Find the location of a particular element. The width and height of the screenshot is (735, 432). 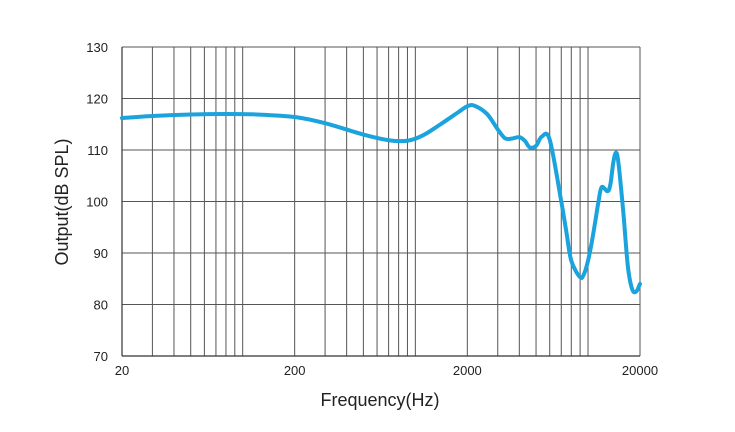

x-tick-label: 20 is located at coordinates (122, 370).